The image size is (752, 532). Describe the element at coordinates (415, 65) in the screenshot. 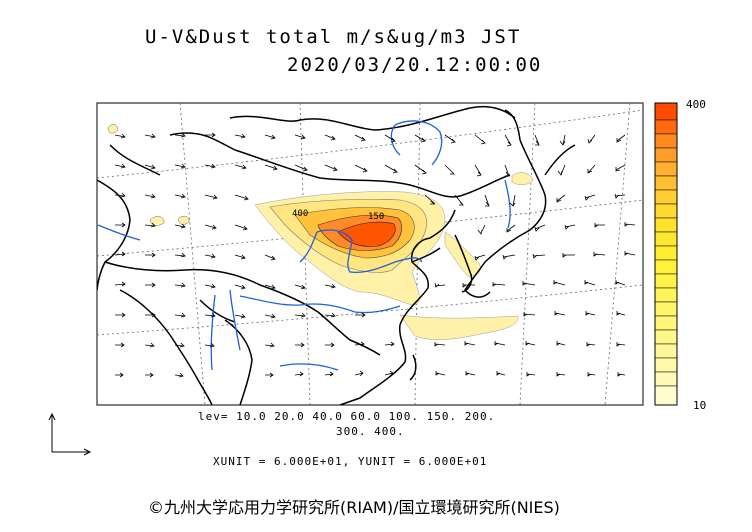

I see `title-line-2: 2020/03/20.12:00:00` at that location.